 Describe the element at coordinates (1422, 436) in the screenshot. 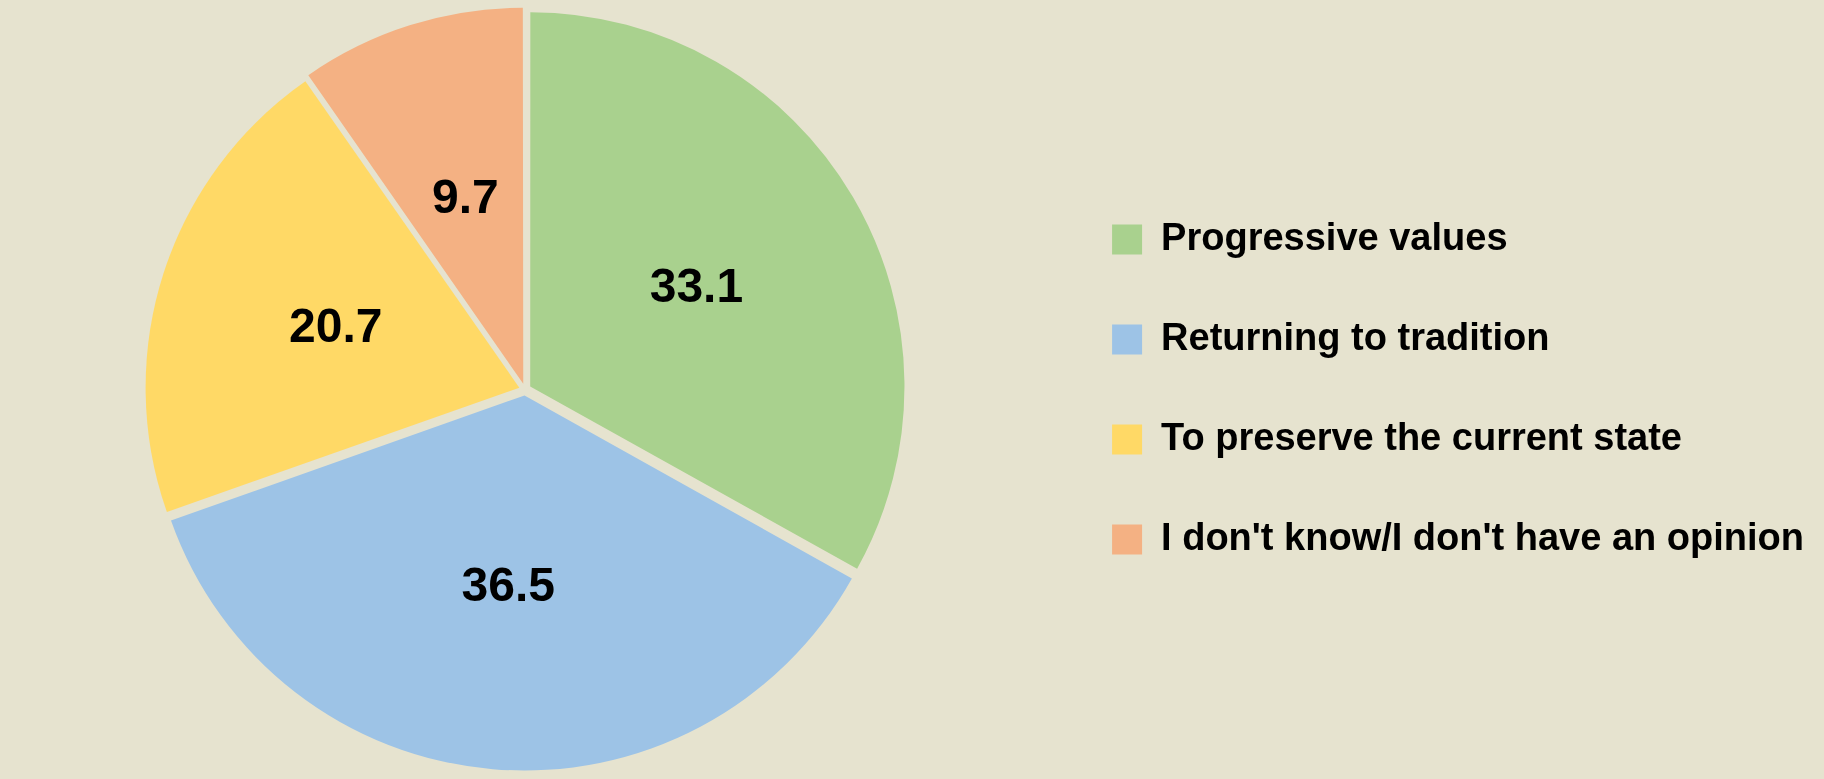

I see `legend-label: To preserve the current state` at that location.